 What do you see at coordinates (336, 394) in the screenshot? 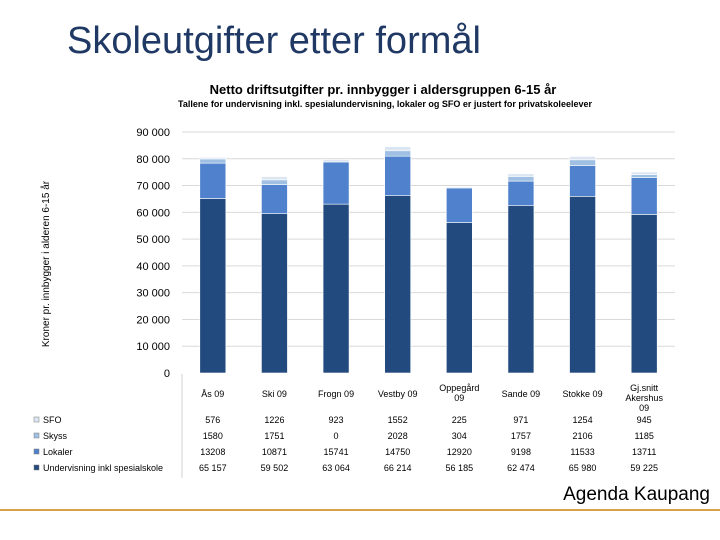
I see `x-category-label: Frogn 09` at bounding box center [336, 394].